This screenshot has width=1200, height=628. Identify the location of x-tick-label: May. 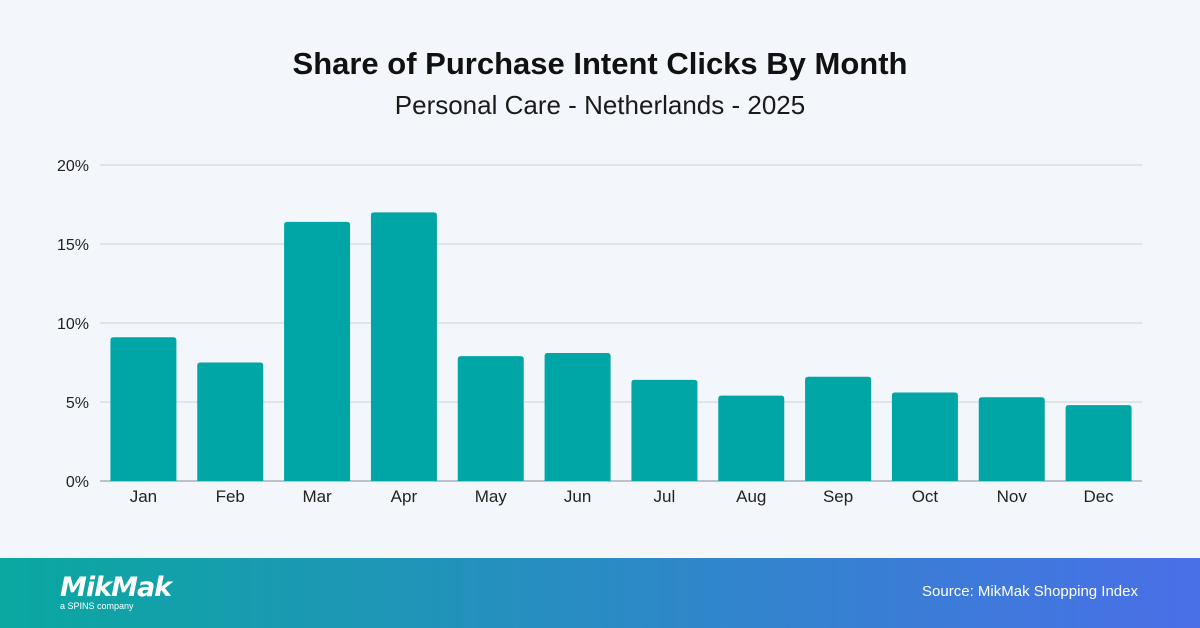
(491, 496).